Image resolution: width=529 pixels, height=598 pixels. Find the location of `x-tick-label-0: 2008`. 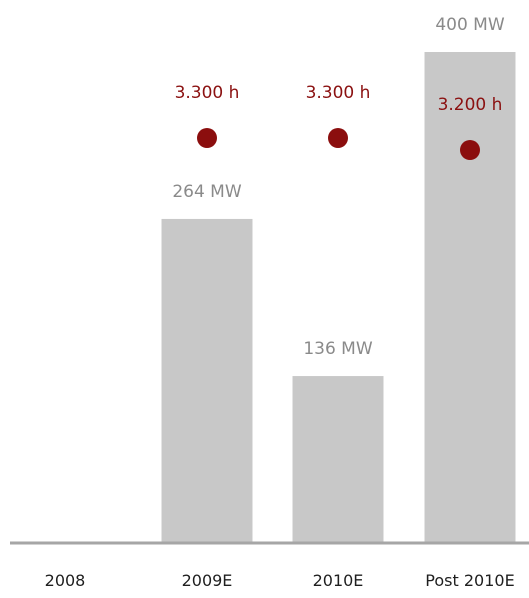

x-tick-label-0: 2008 is located at coordinates (65, 580).